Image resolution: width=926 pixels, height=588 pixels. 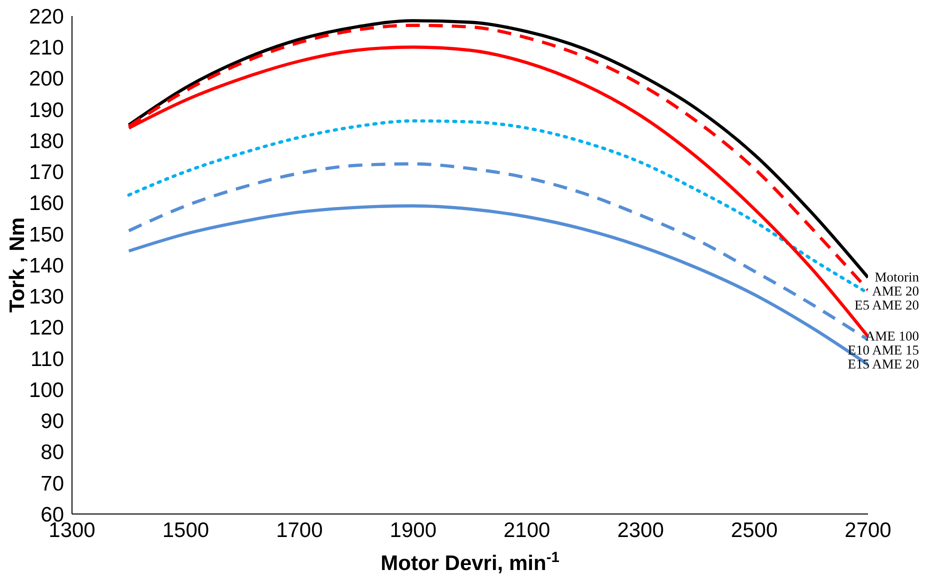 What do you see at coordinates (52, 484) in the screenshot?
I see `y-tick-label: 70` at bounding box center [52, 484].